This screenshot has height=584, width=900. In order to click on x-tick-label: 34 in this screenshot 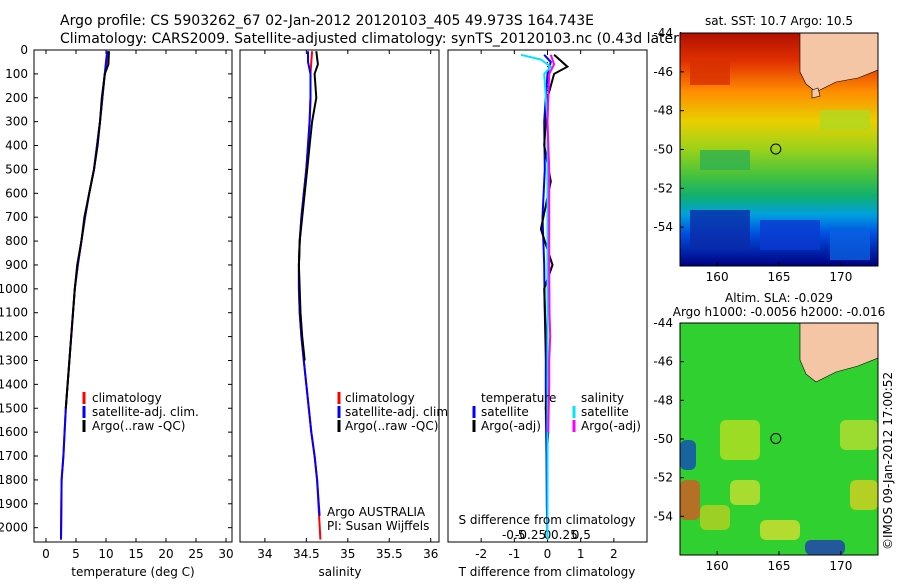, I will do `click(264, 554)`.